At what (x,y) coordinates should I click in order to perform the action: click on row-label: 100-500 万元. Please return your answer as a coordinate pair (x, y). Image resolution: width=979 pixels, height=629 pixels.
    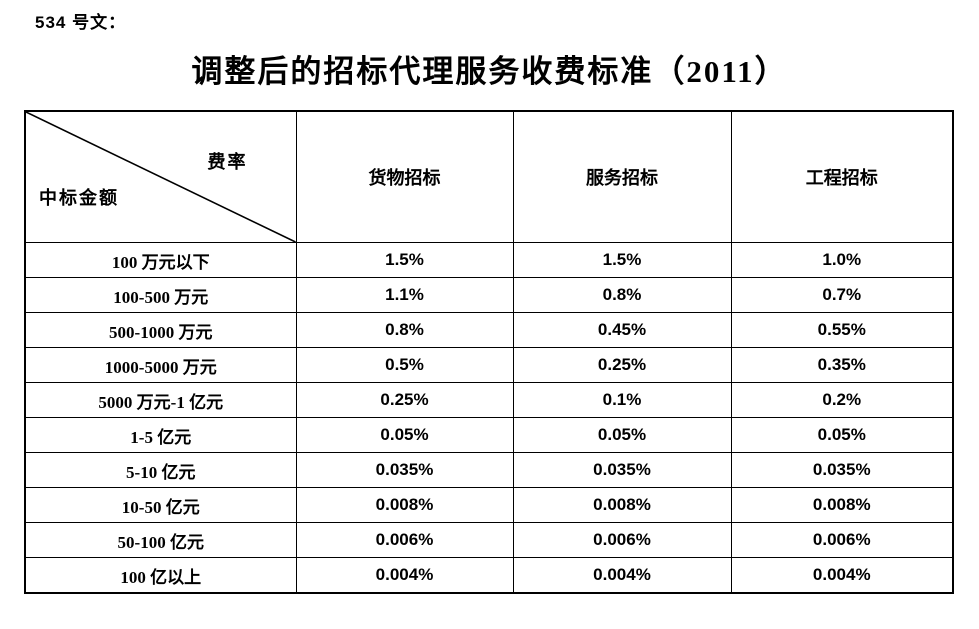
    Looking at the image, I should click on (160, 295).